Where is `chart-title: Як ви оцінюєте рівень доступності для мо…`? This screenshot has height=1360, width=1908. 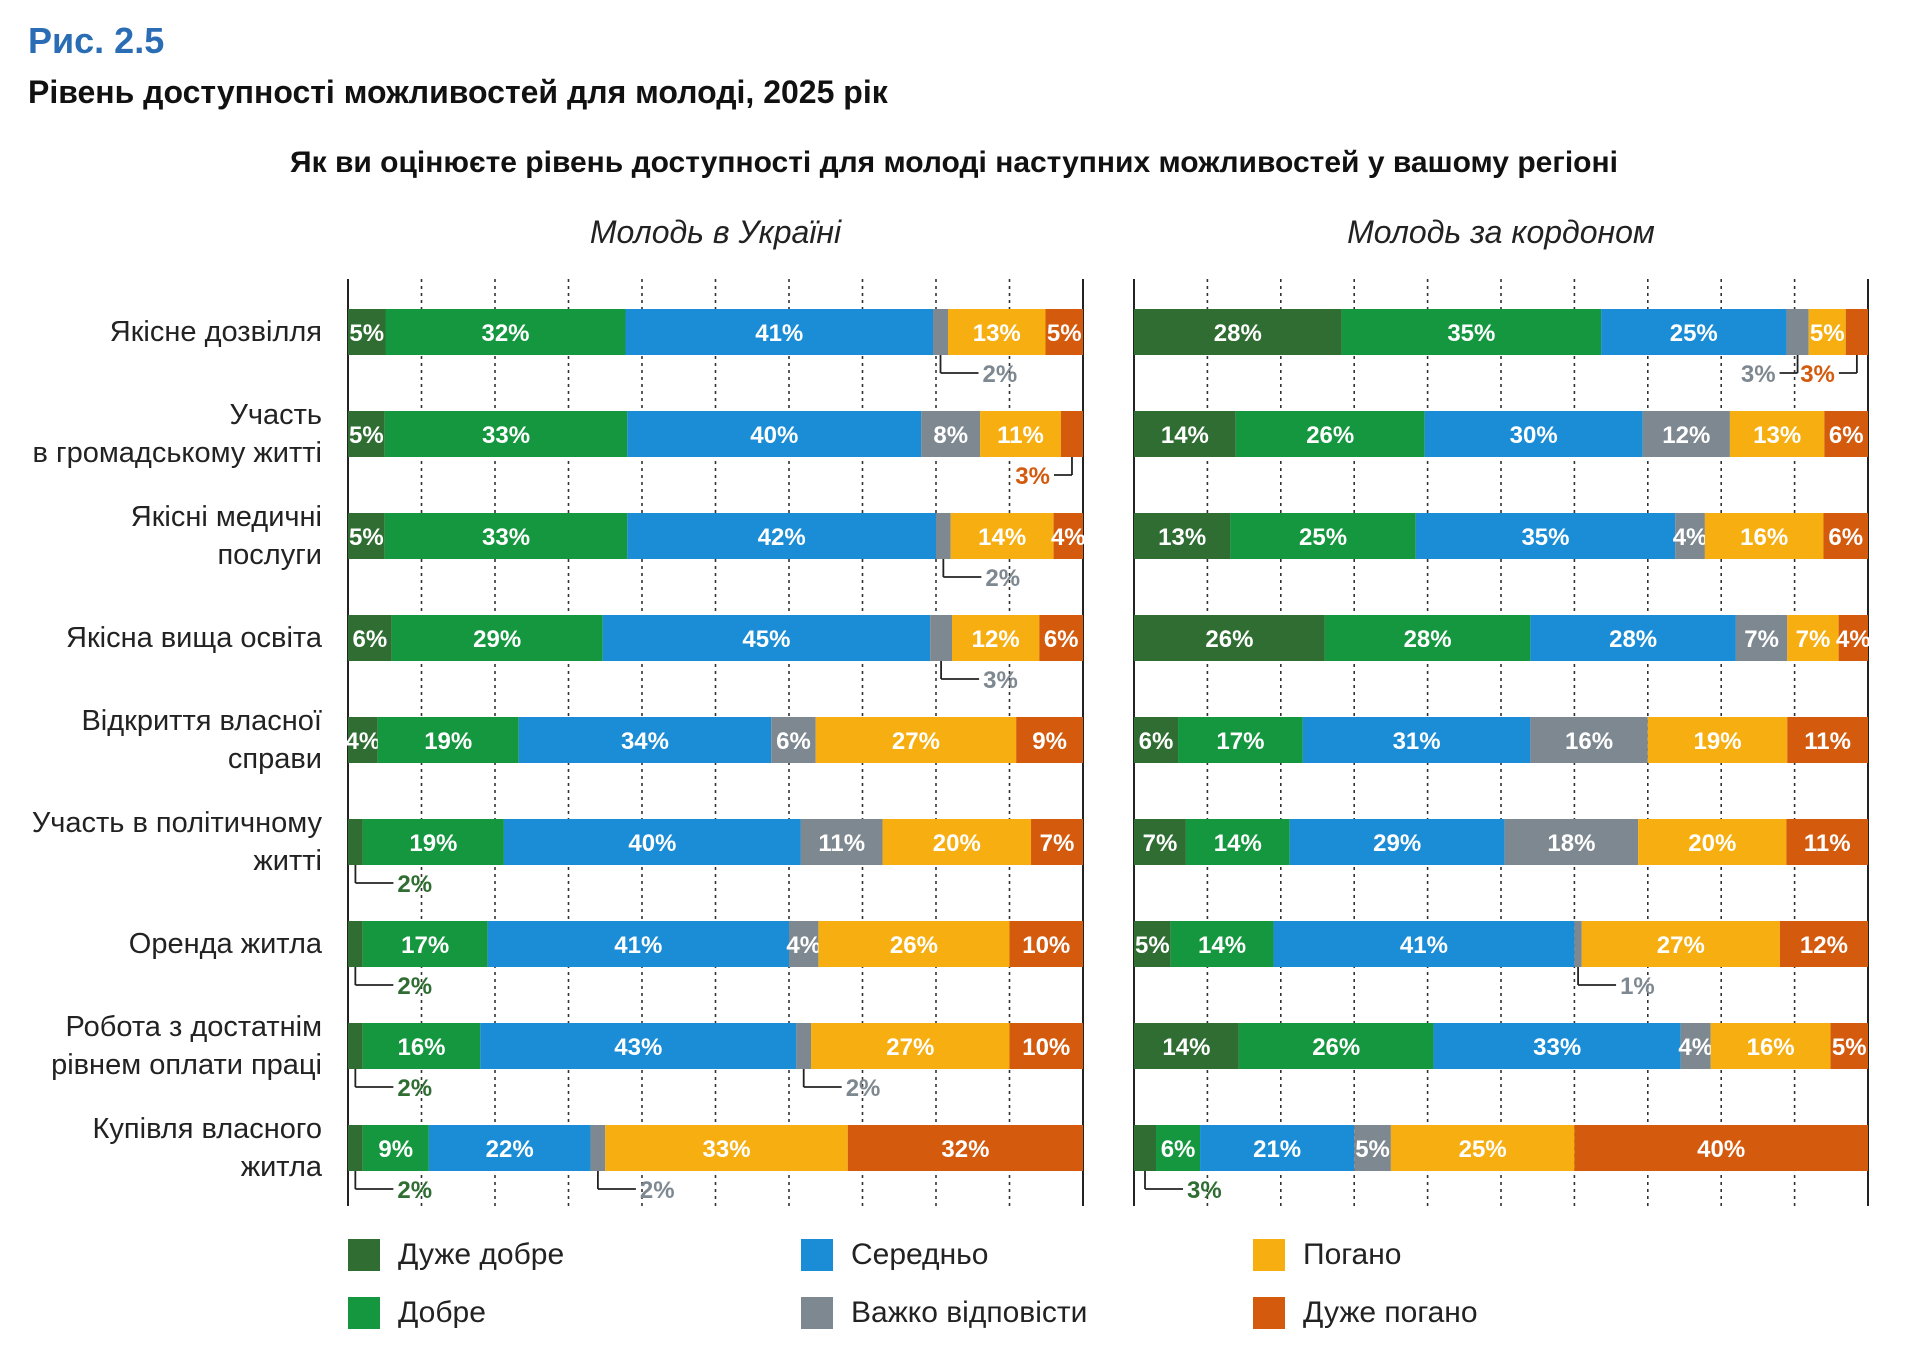
chart-title: Як ви оцінюєте рівень доступності для мо… is located at coordinates (954, 162).